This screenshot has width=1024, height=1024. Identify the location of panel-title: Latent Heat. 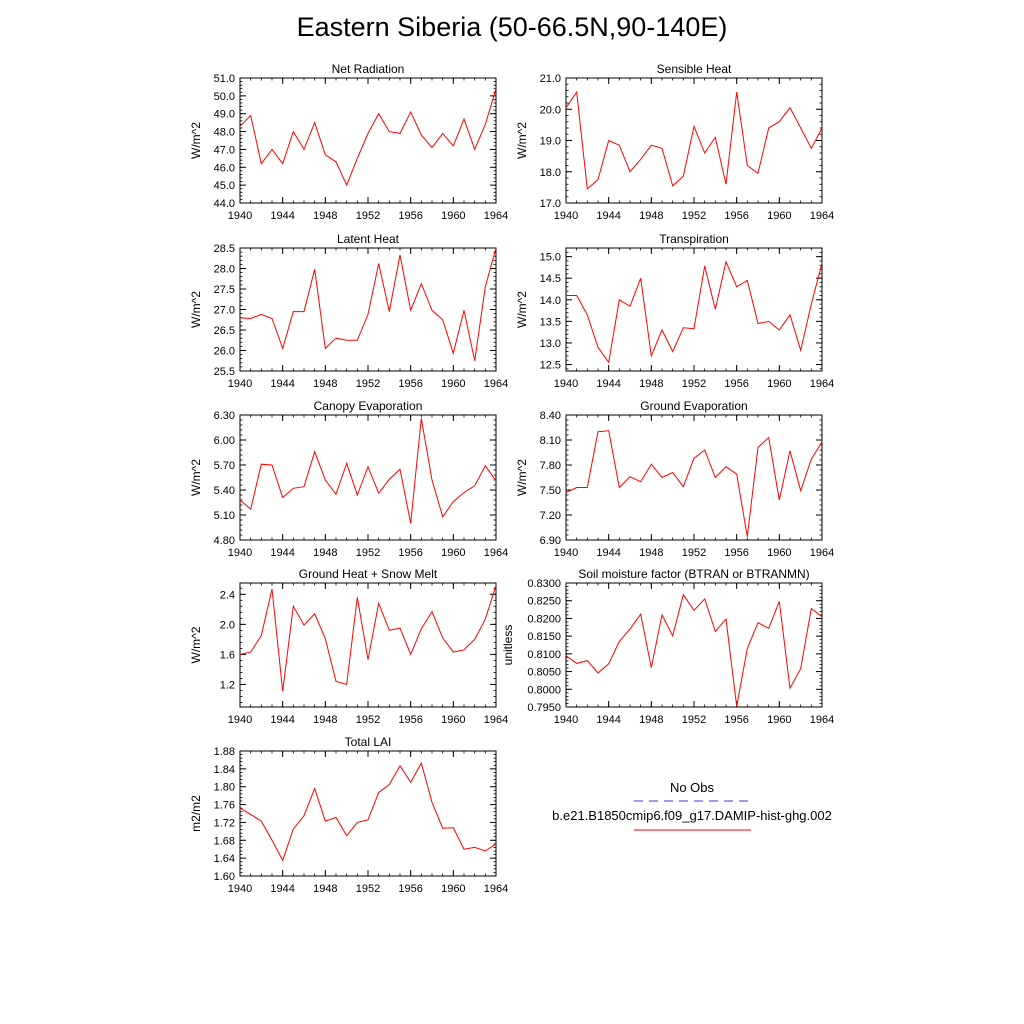
(368, 239).